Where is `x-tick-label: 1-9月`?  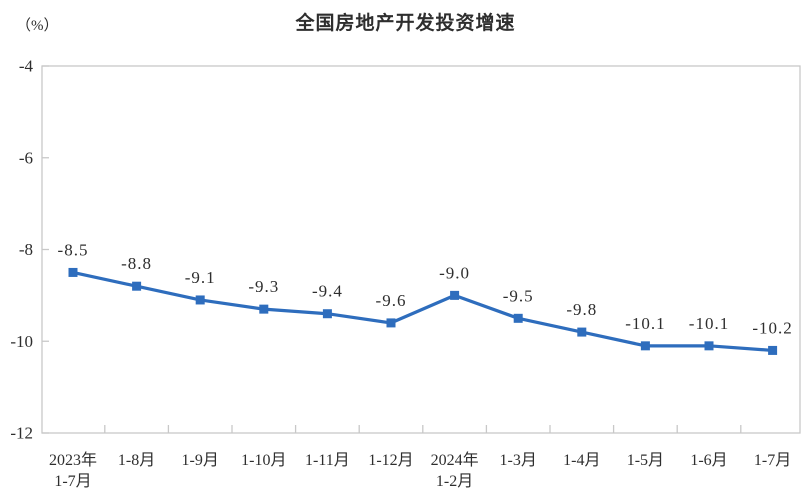
x-tick-label: 1-9月 is located at coordinates (200, 460).